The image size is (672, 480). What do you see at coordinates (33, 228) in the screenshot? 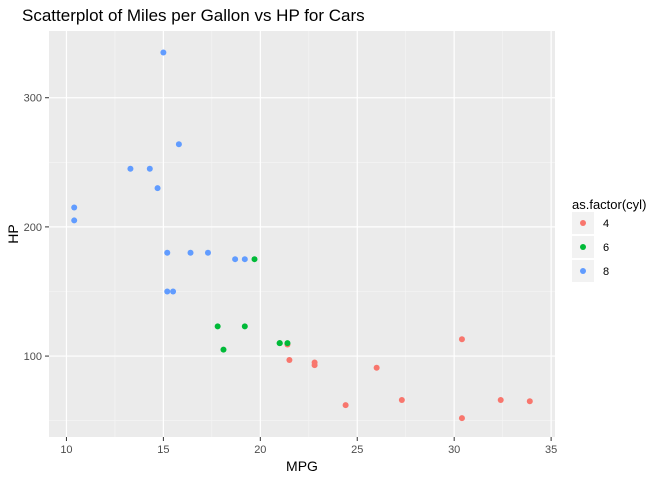
I see `y-tick-label: 200` at bounding box center [33, 228].